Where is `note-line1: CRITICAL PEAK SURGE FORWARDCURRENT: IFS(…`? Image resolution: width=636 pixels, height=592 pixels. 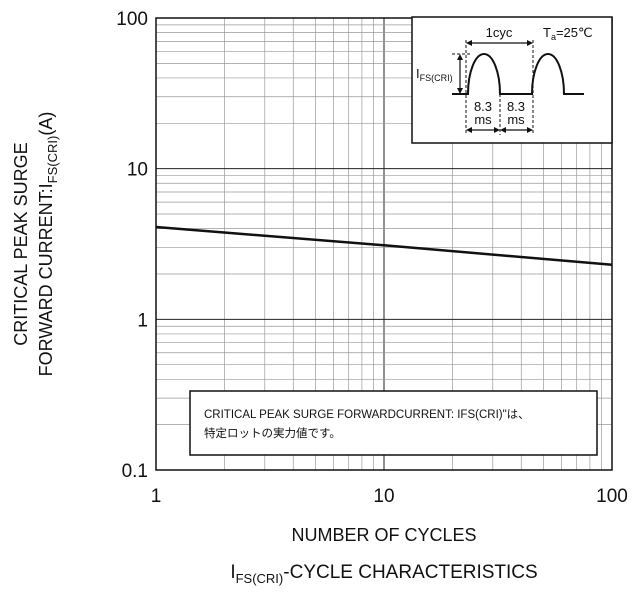
note-line1: CRITICAL PEAK SURGE FORWARDCURRENT: IFS(… is located at coordinates (367, 414).